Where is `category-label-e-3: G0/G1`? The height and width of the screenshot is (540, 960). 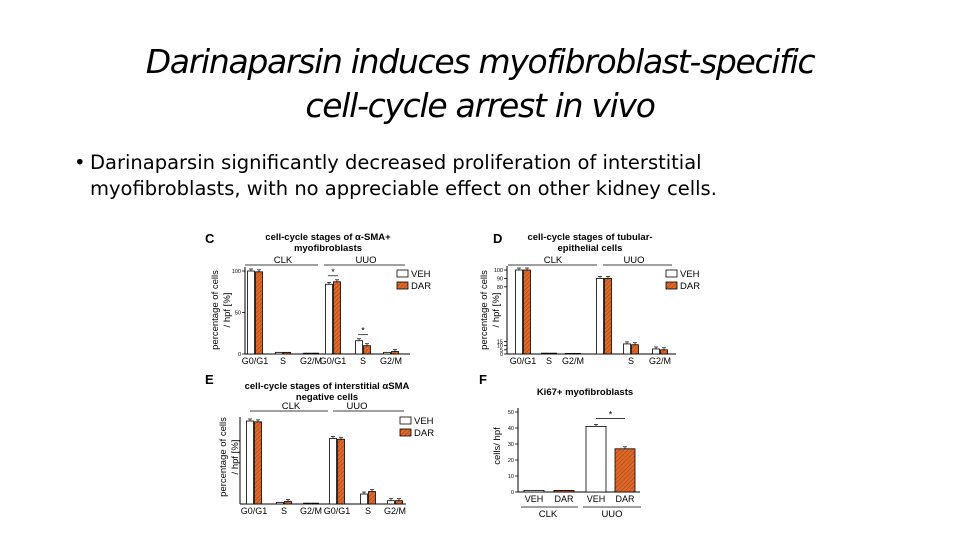 category-label-e-3: G0/G1 is located at coordinates (337, 511).